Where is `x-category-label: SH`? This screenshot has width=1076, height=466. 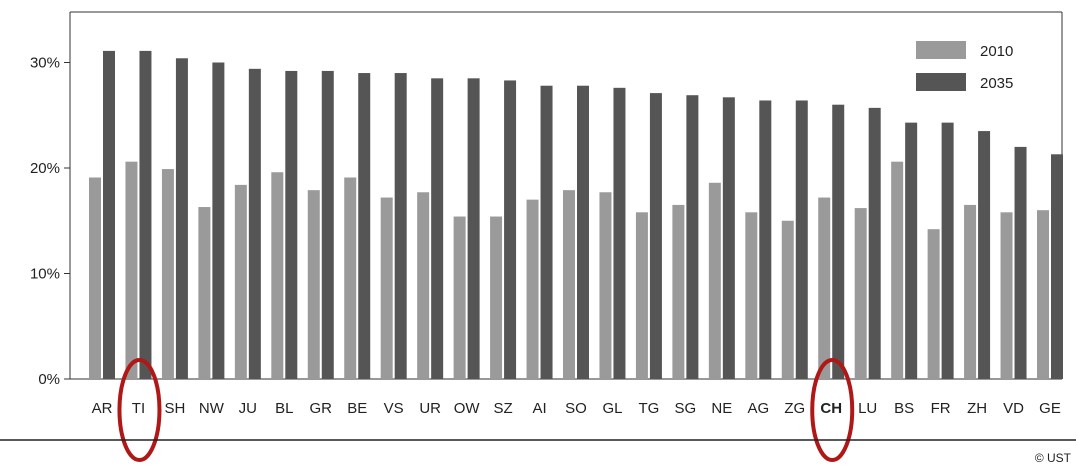
x-category-label: SH is located at coordinates (175, 408).